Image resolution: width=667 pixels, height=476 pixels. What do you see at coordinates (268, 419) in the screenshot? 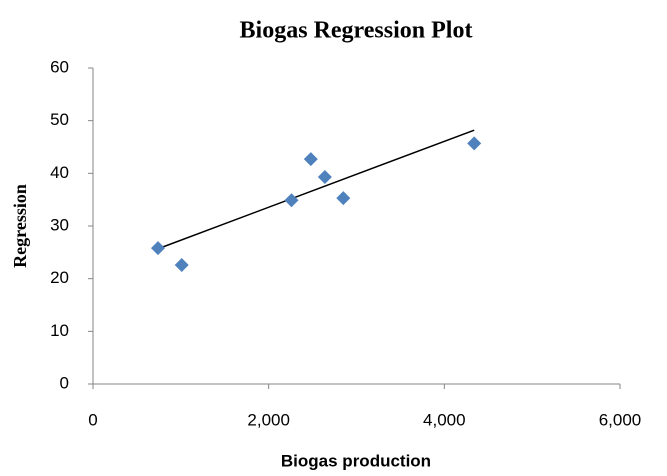
I see `x-tick-label: 2,000` at bounding box center [268, 419].